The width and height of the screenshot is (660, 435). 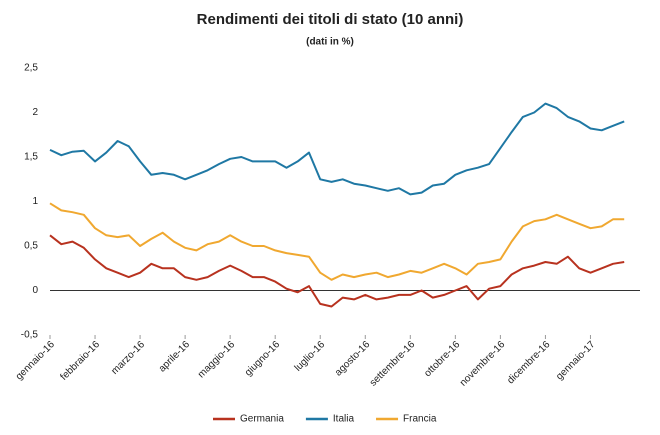 What do you see at coordinates (30, 335) in the screenshot?
I see `y-tick-label: -0,5` at bounding box center [30, 335].